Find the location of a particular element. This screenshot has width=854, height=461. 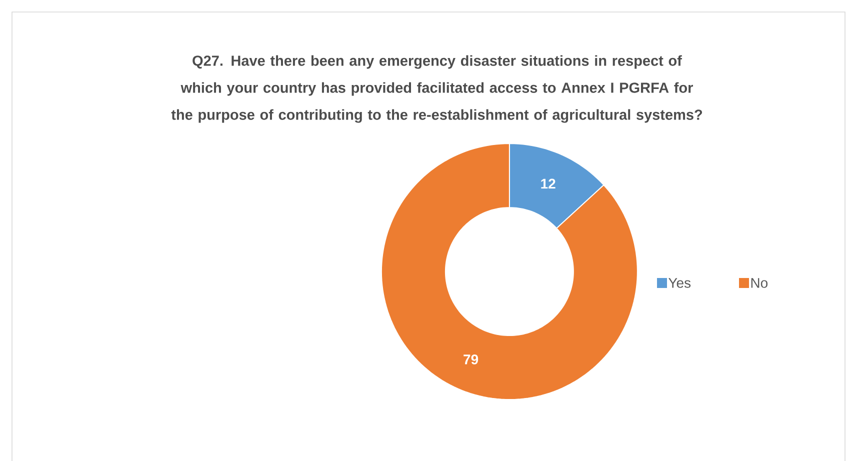

legend-label: No is located at coordinates (759, 283).